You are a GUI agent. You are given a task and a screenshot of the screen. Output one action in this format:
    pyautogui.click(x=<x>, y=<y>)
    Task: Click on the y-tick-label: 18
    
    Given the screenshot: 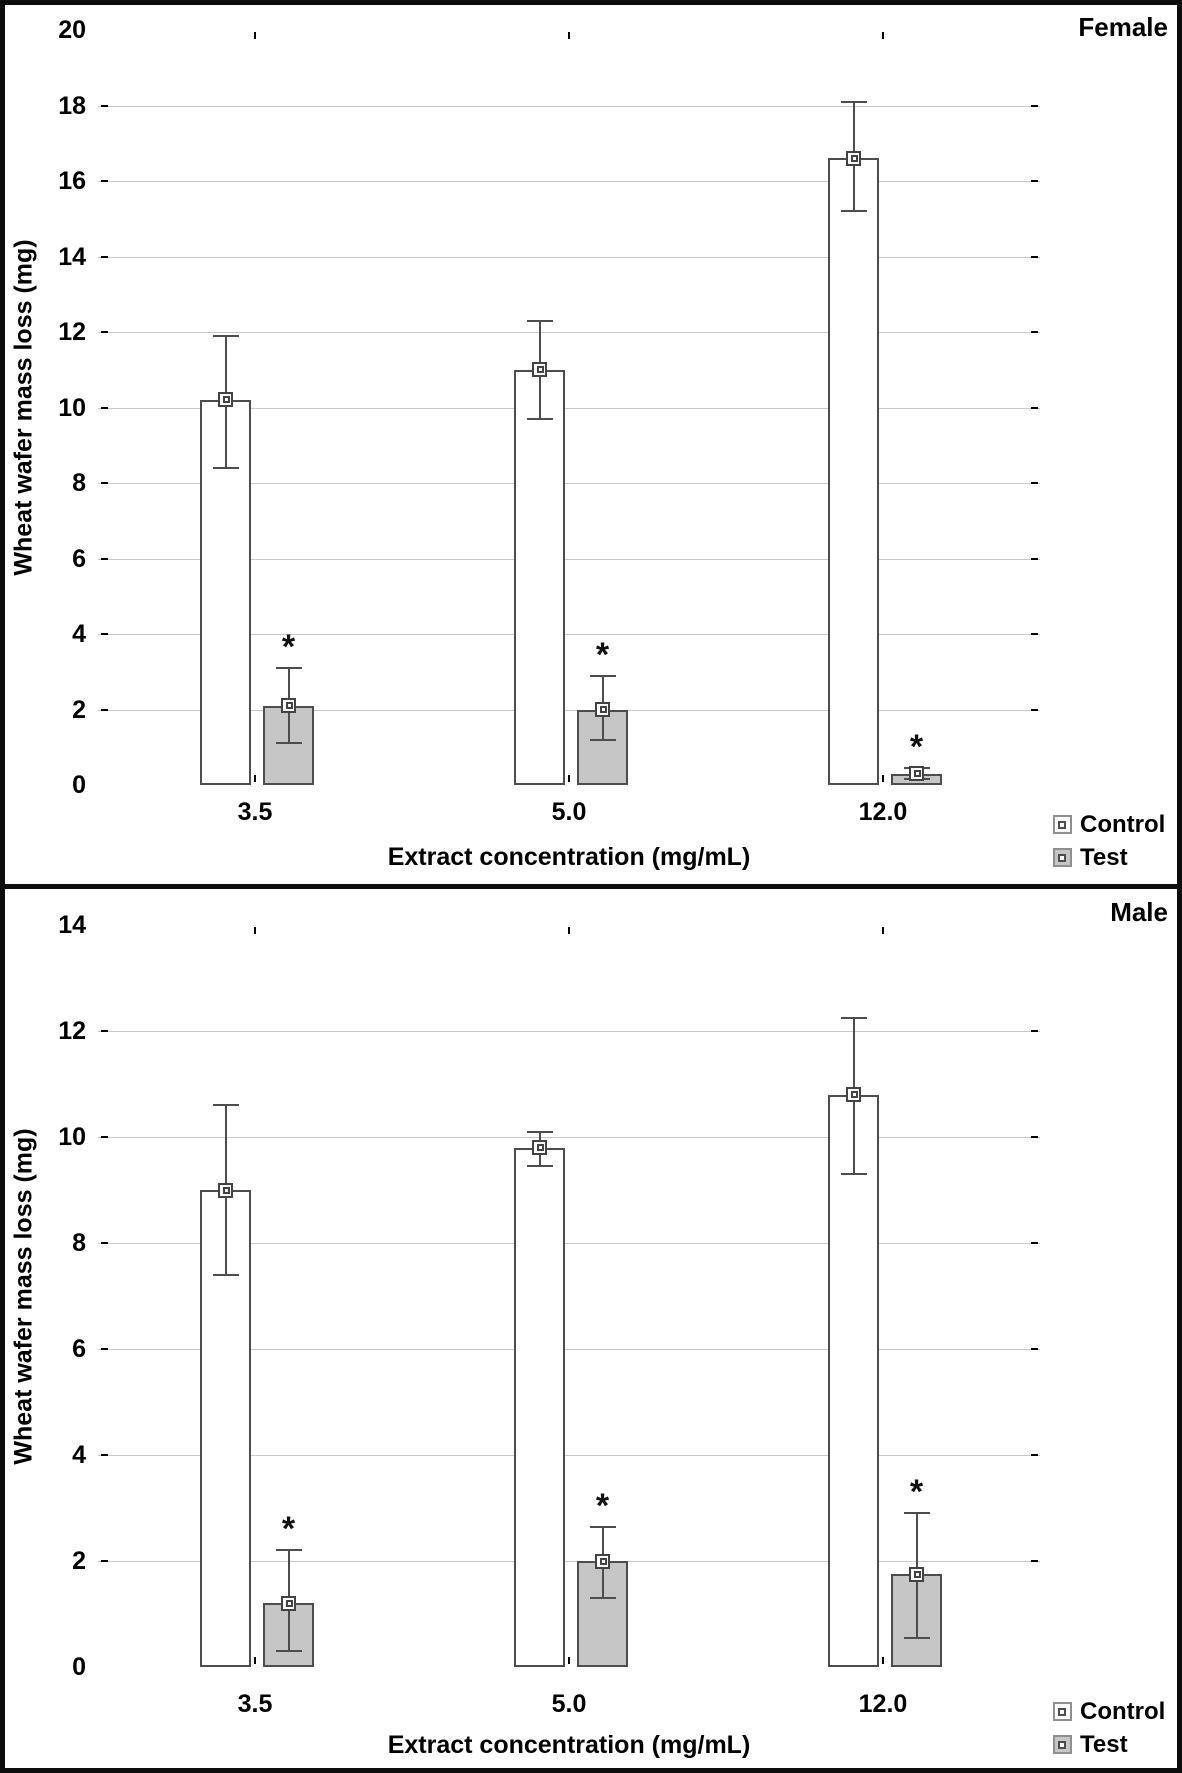 What is the action you would take?
    pyautogui.click(x=72, y=105)
    